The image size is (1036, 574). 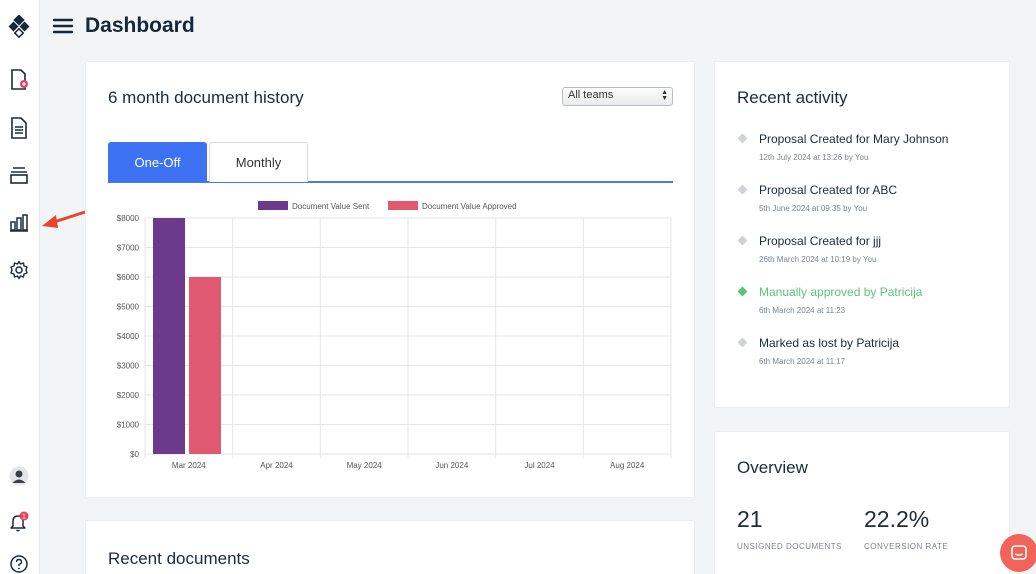 I want to click on x-tick-label: Apr 2024, so click(x=276, y=465).